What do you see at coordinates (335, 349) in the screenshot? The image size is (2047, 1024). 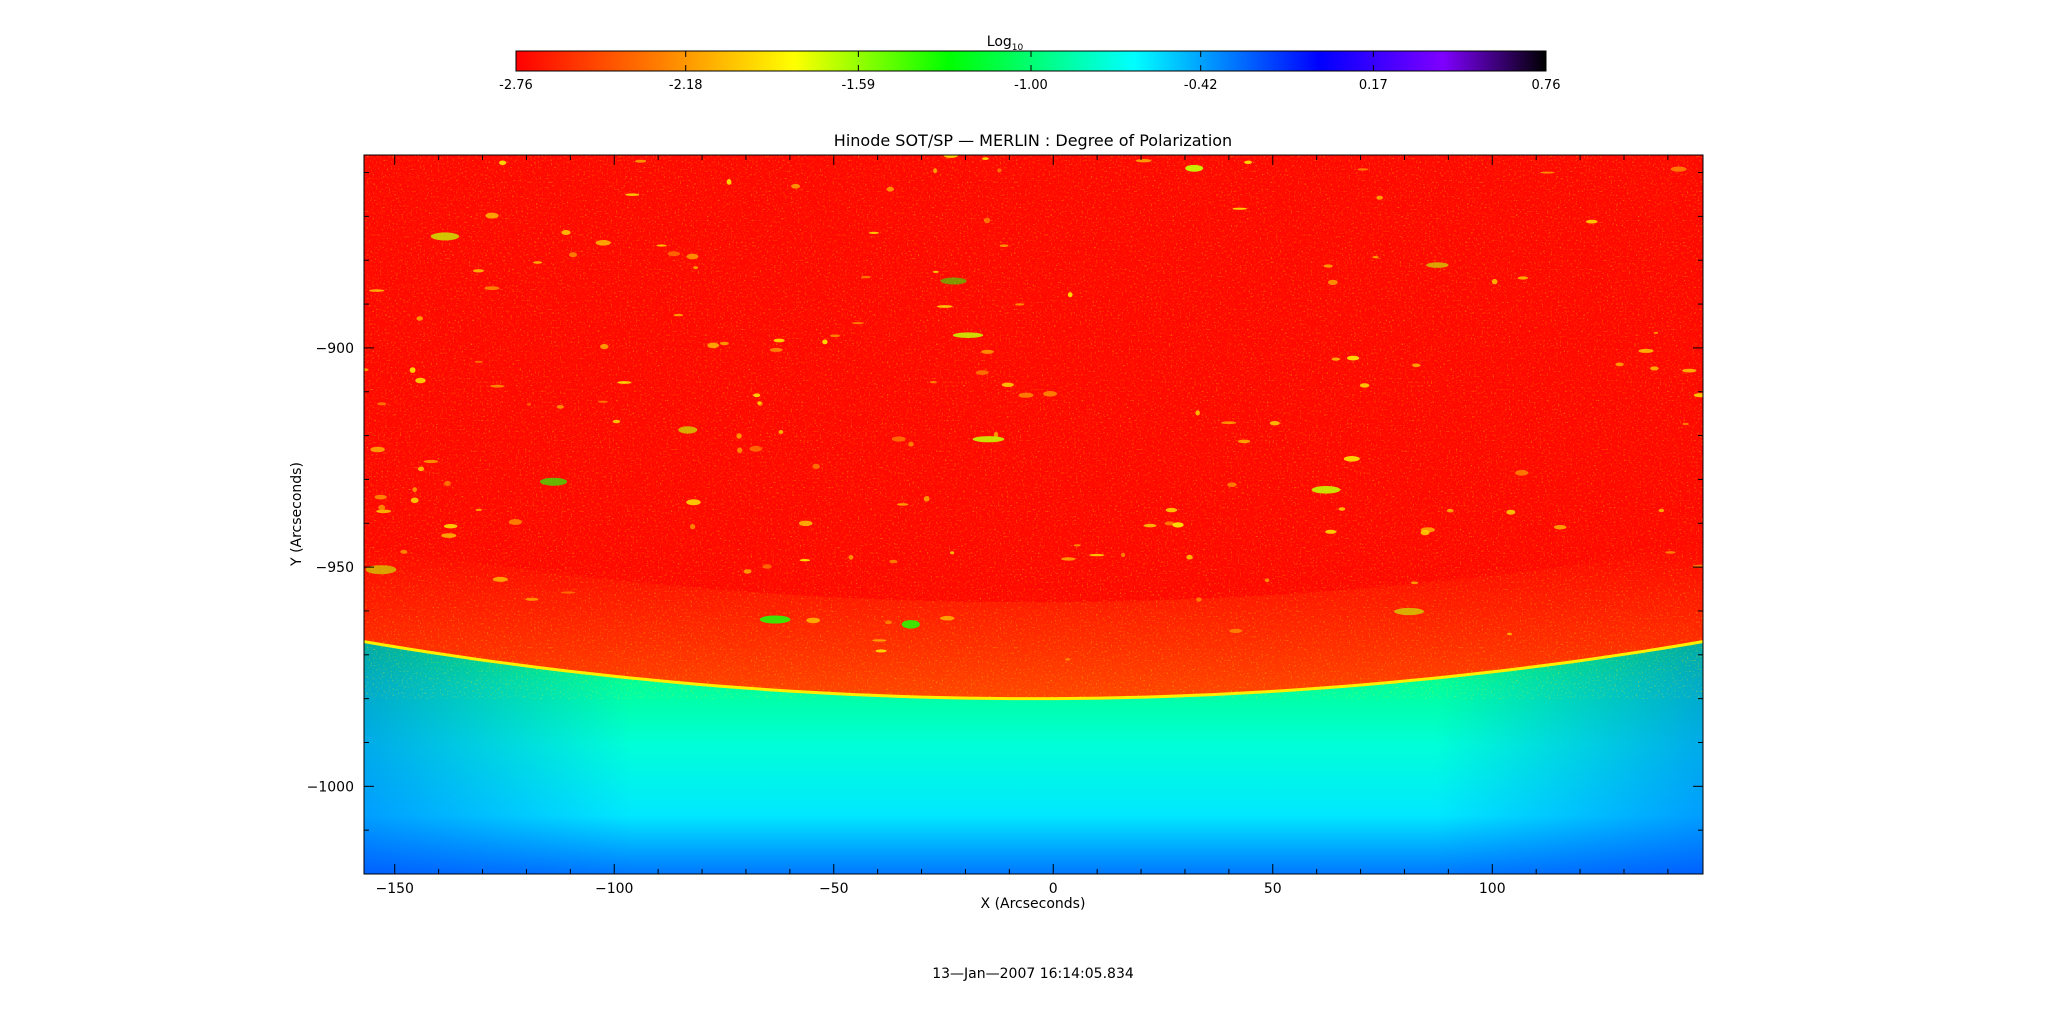 I see `y-tick-label: −900` at bounding box center [335, 349].